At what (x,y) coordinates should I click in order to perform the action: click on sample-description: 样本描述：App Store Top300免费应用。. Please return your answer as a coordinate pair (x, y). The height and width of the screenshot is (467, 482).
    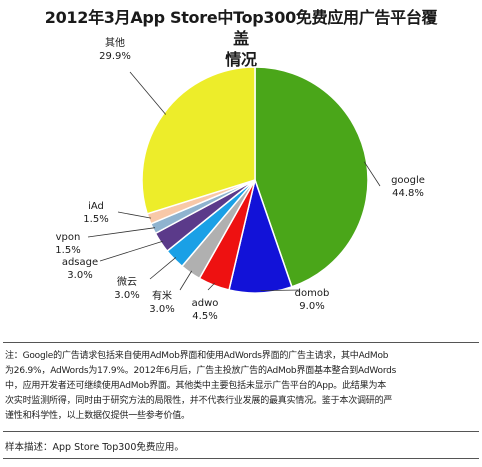
    Looking at the image, I should click on (94, 447).